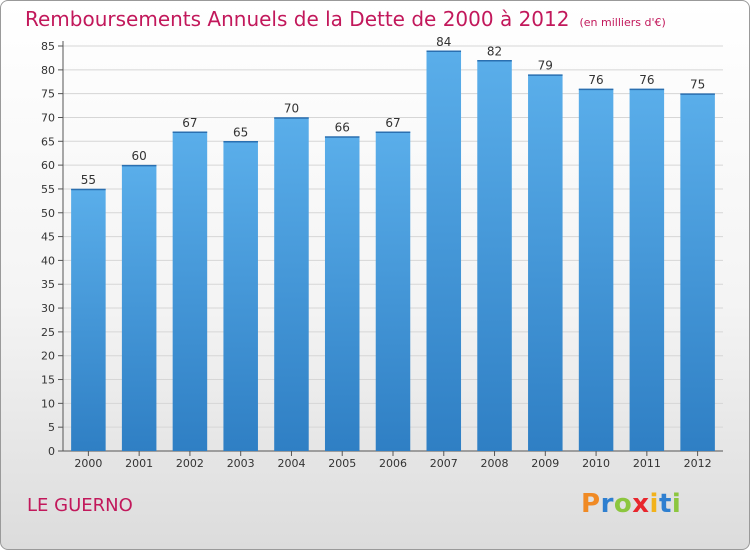  I want to click on data-label: 70, so click(291, 108).